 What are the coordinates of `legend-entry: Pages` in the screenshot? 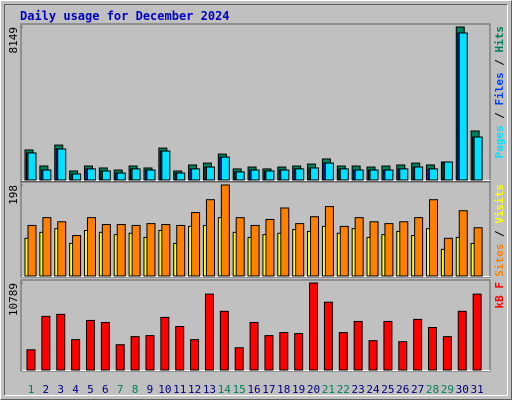 It's located at (499, 141).